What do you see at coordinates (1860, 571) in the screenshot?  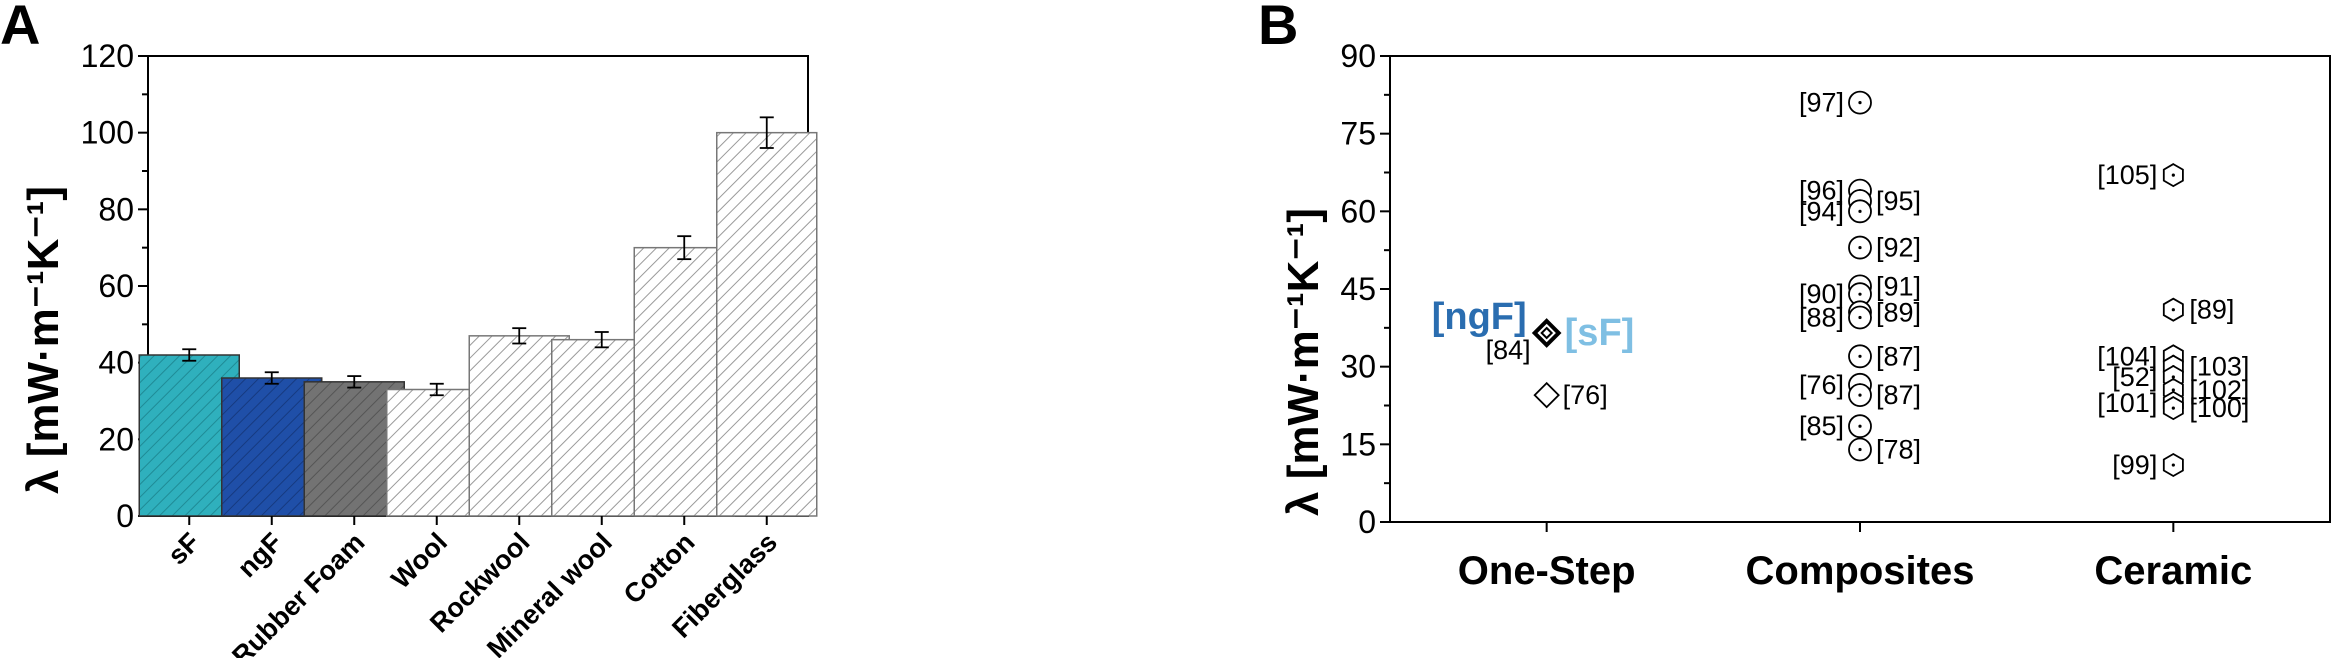 I see `chart-b-x-tick-label: Composites` at bounding box center [1860, 571].